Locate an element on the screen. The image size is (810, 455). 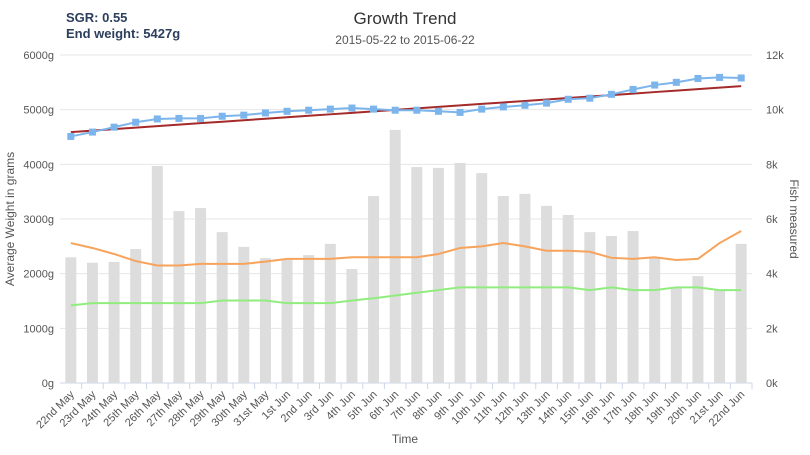
y2-axis-label: Fish measured is located at coordinates (794, 218).